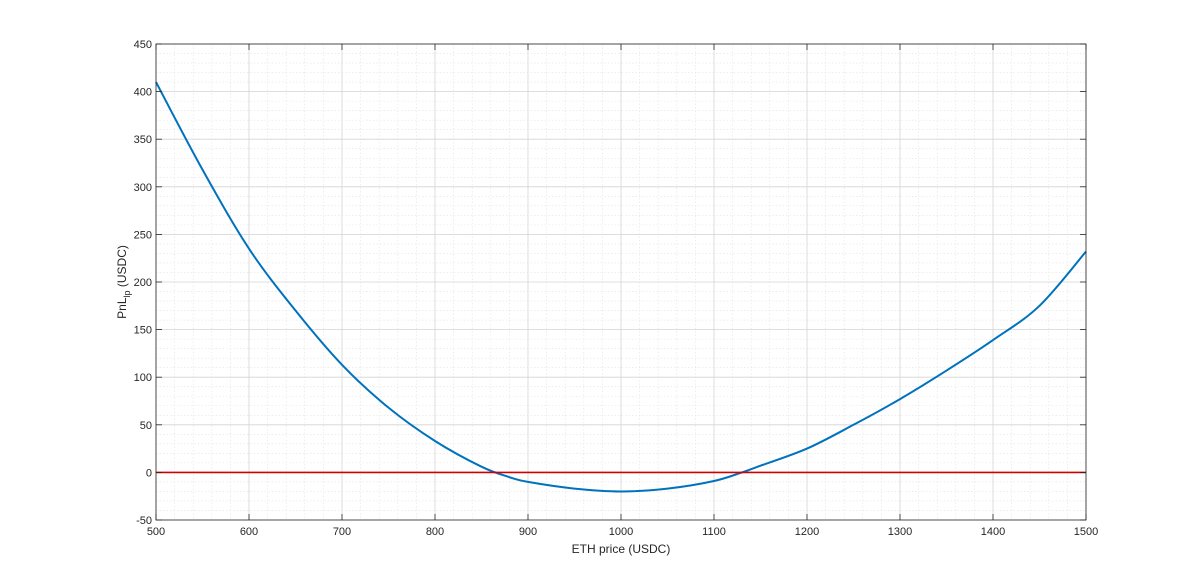  What do you see at coordinates (143, 45) in the screenshot?
I see `y-tick-label: 450` at bounding box center [143, 45].